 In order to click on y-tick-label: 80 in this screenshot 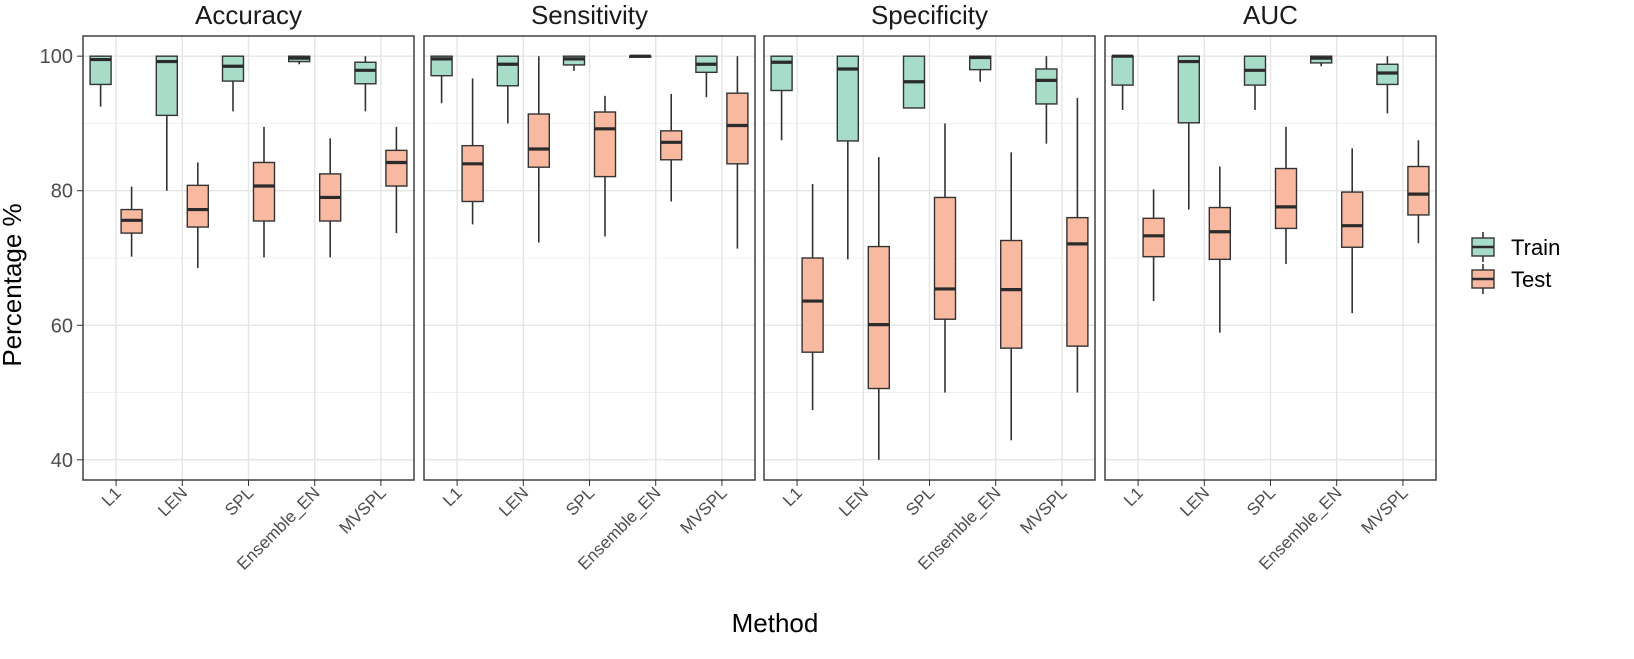, I will do `click(62, 192)`.